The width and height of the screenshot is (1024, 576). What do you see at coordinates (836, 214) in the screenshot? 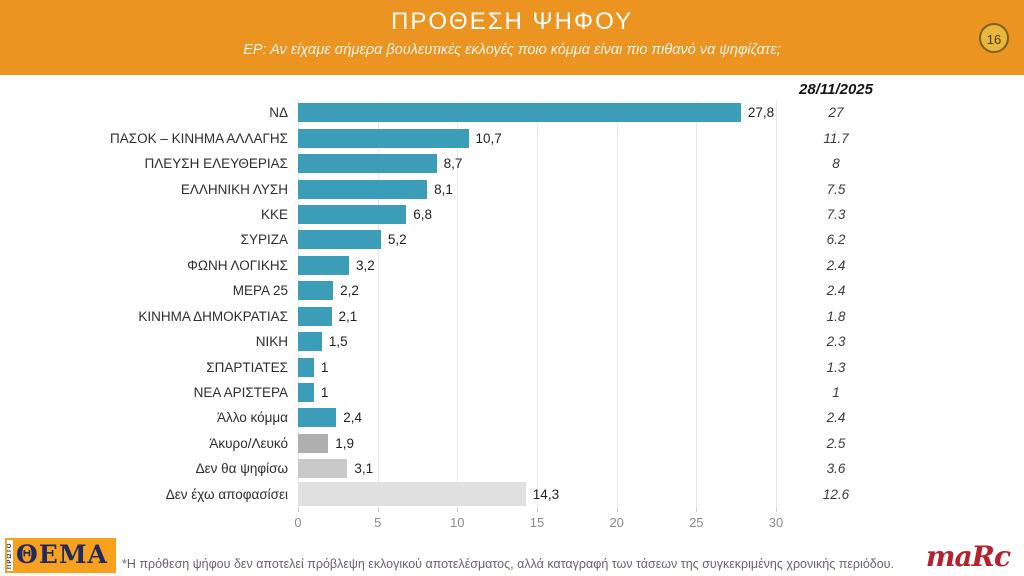
I see `date-column-value: 7.3` at bounding box center [836, 214].